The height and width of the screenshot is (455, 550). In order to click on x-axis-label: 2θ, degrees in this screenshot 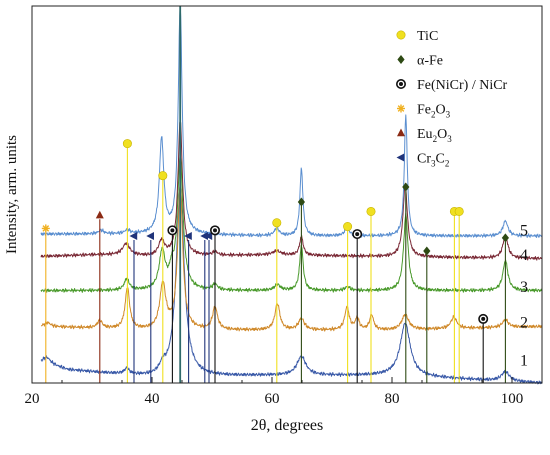, I will do `click(287, 425)`.